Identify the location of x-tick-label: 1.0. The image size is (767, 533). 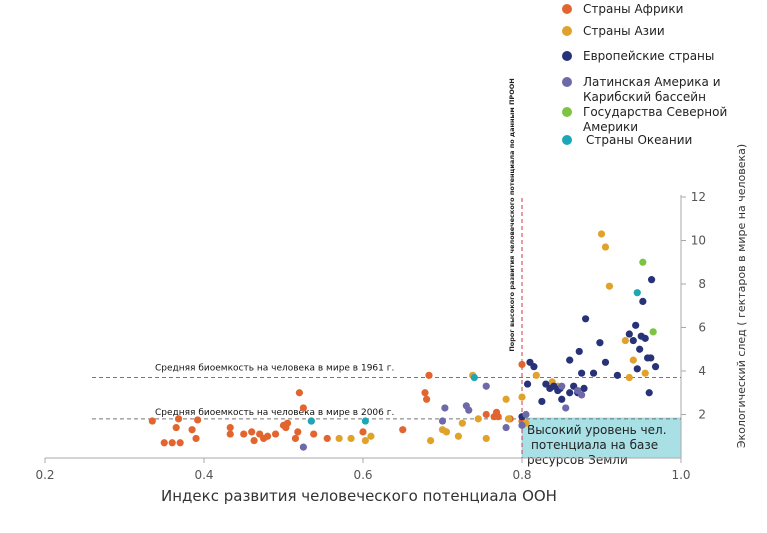
(680, 475).